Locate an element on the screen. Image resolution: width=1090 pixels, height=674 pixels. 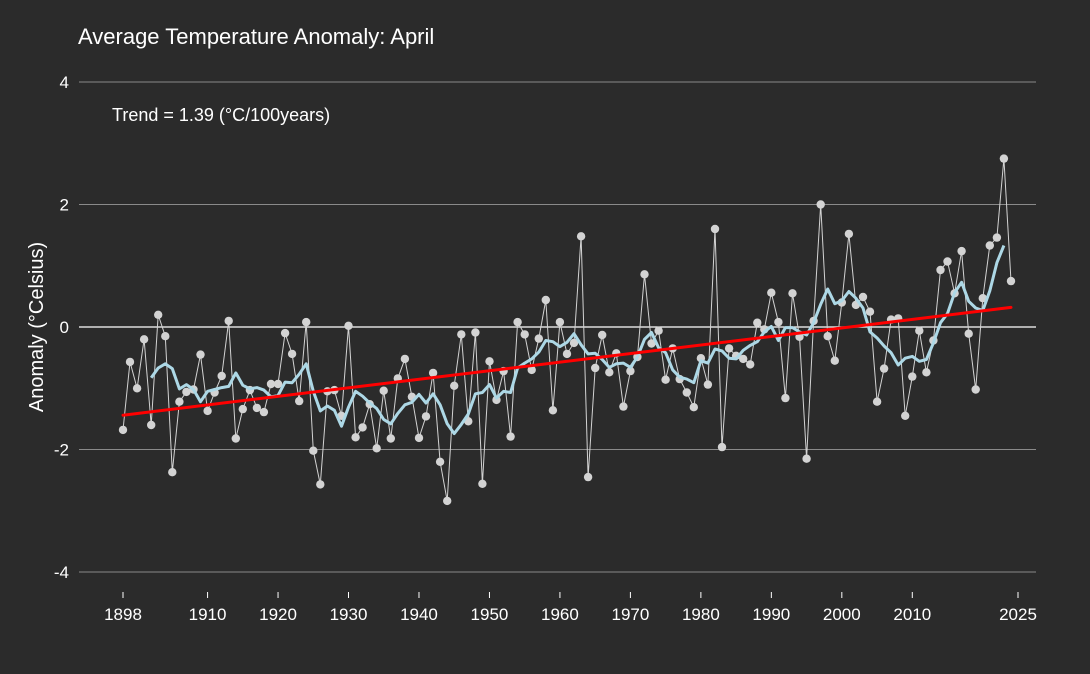
y-tick-label: -2 is located at coordinates (61, 450).